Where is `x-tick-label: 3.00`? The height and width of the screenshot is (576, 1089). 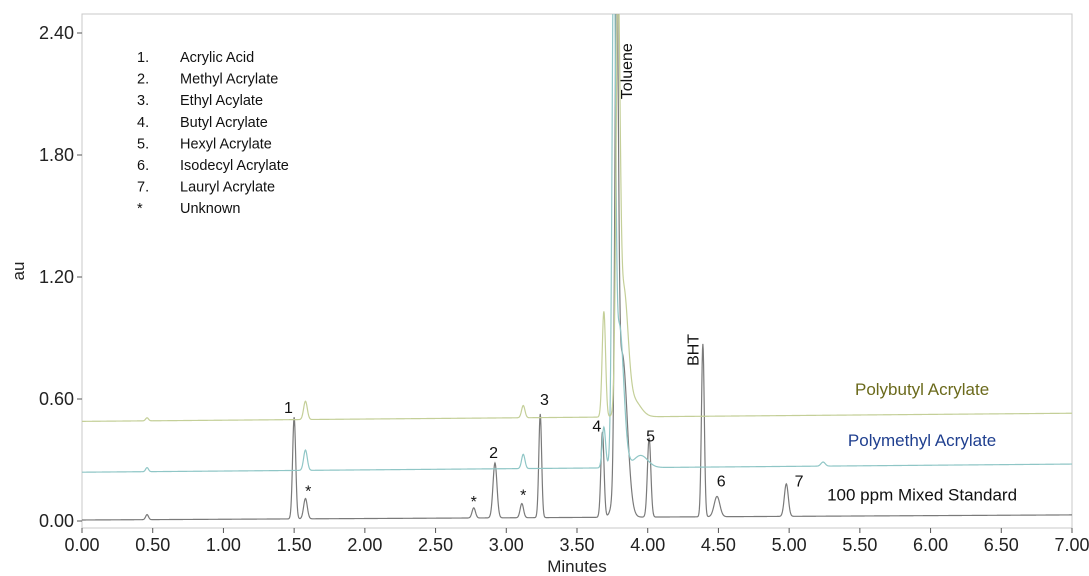
x-tick-label: 3.00 is located at coordinates (506, 545).